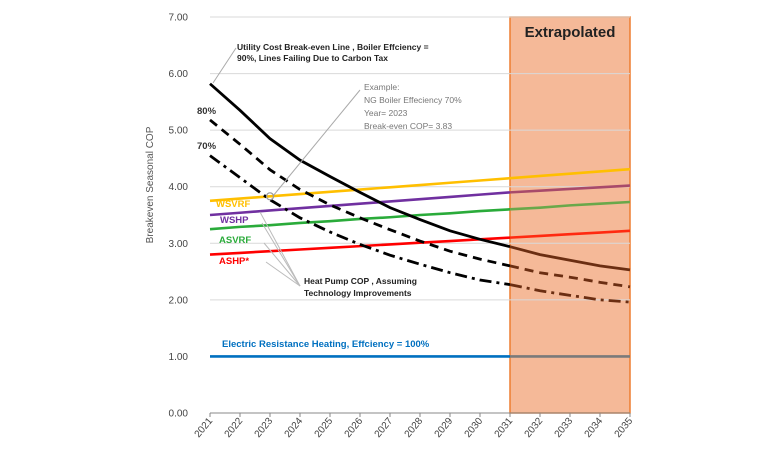 This screenshot has height=451, width=780. I want to click on example-point-marker, so click(270, 196).